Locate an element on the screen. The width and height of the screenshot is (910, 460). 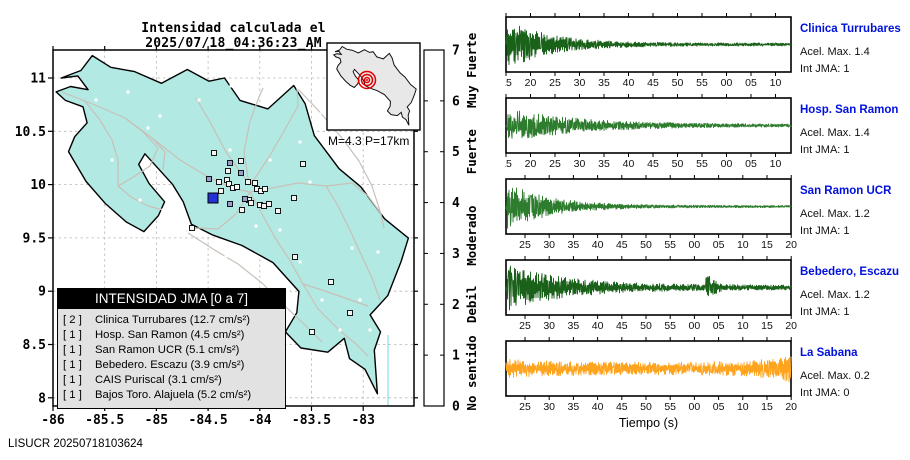
colorbar-tick-label: 4 is located at coordinates (456, 203).